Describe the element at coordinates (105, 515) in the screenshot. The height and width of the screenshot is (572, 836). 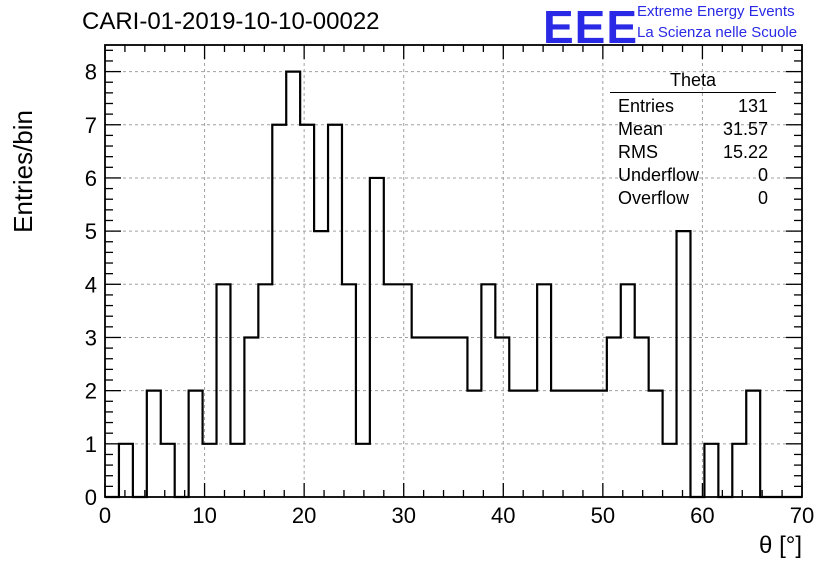
I see `x-tick-label: 0` at that location.